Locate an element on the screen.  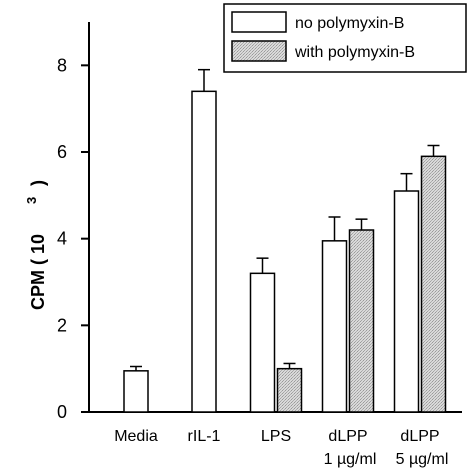
y-axis-label: CPM ( 10 3 ) is located at coordinates (36, 245).